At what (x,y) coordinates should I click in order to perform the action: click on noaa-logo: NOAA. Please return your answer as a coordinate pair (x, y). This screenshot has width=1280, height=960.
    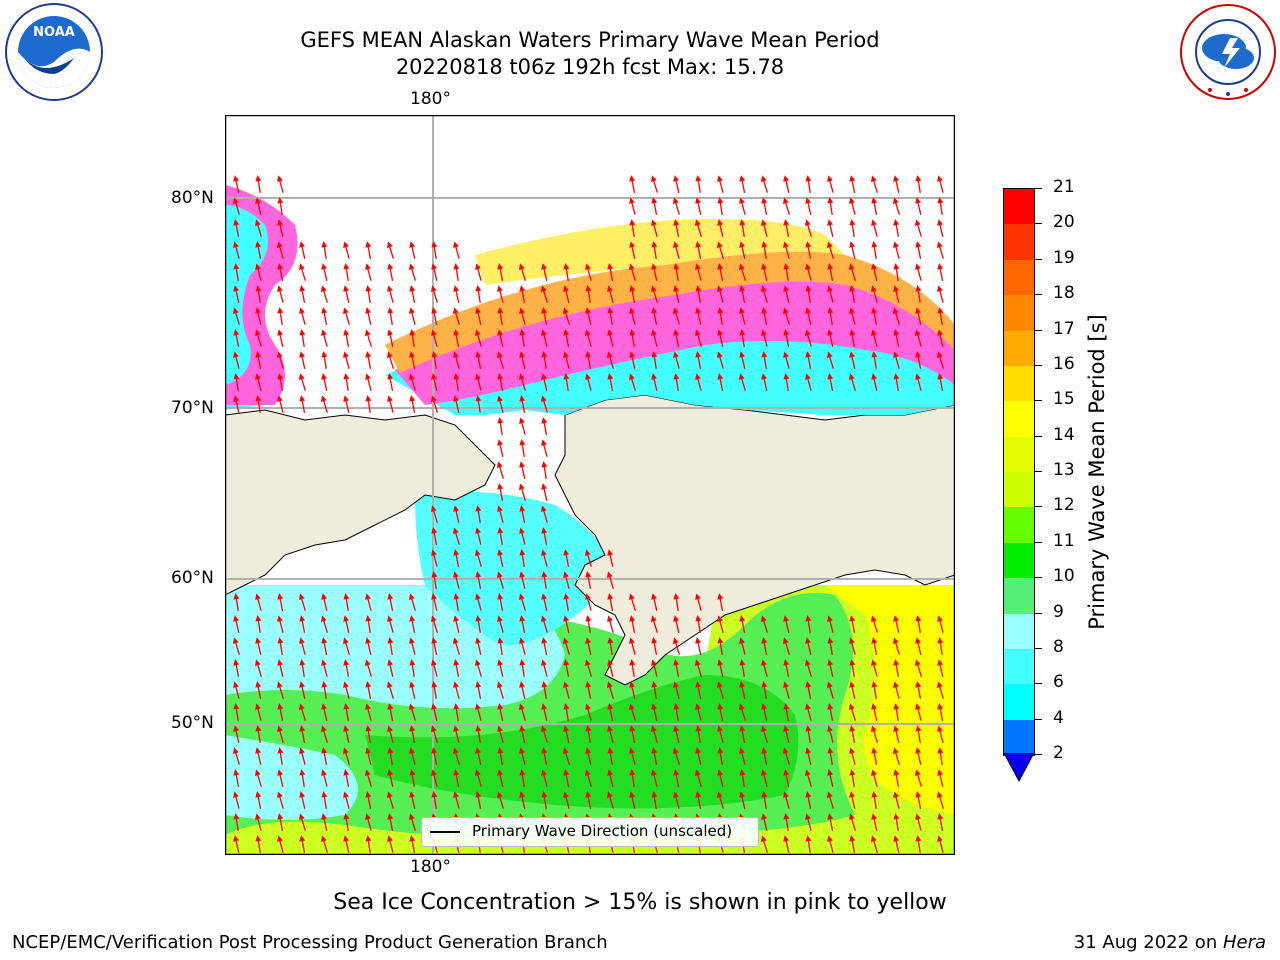
    Looking at the image, I should click on (54, 52).